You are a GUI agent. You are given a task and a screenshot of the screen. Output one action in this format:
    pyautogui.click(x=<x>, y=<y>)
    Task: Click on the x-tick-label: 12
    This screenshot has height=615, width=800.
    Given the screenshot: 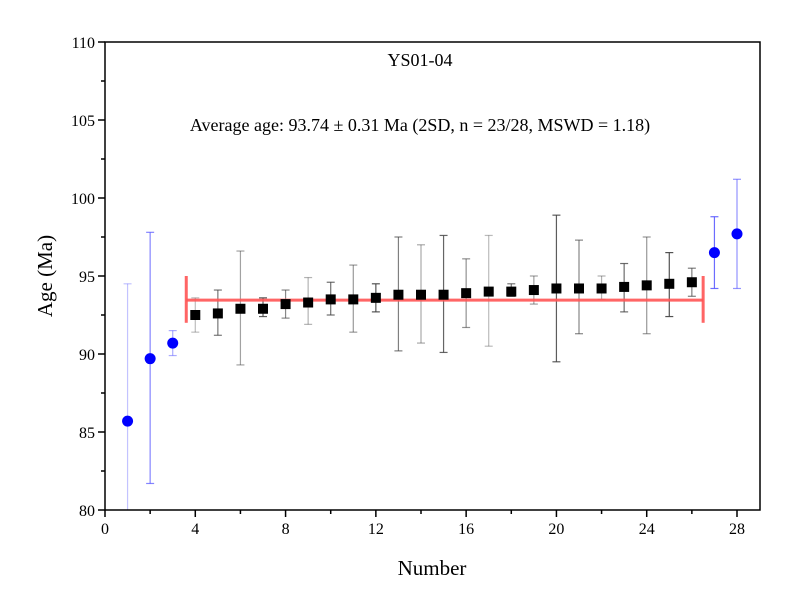 What is the action you would take?
    pyautogui.click(x=376, y=529)
    